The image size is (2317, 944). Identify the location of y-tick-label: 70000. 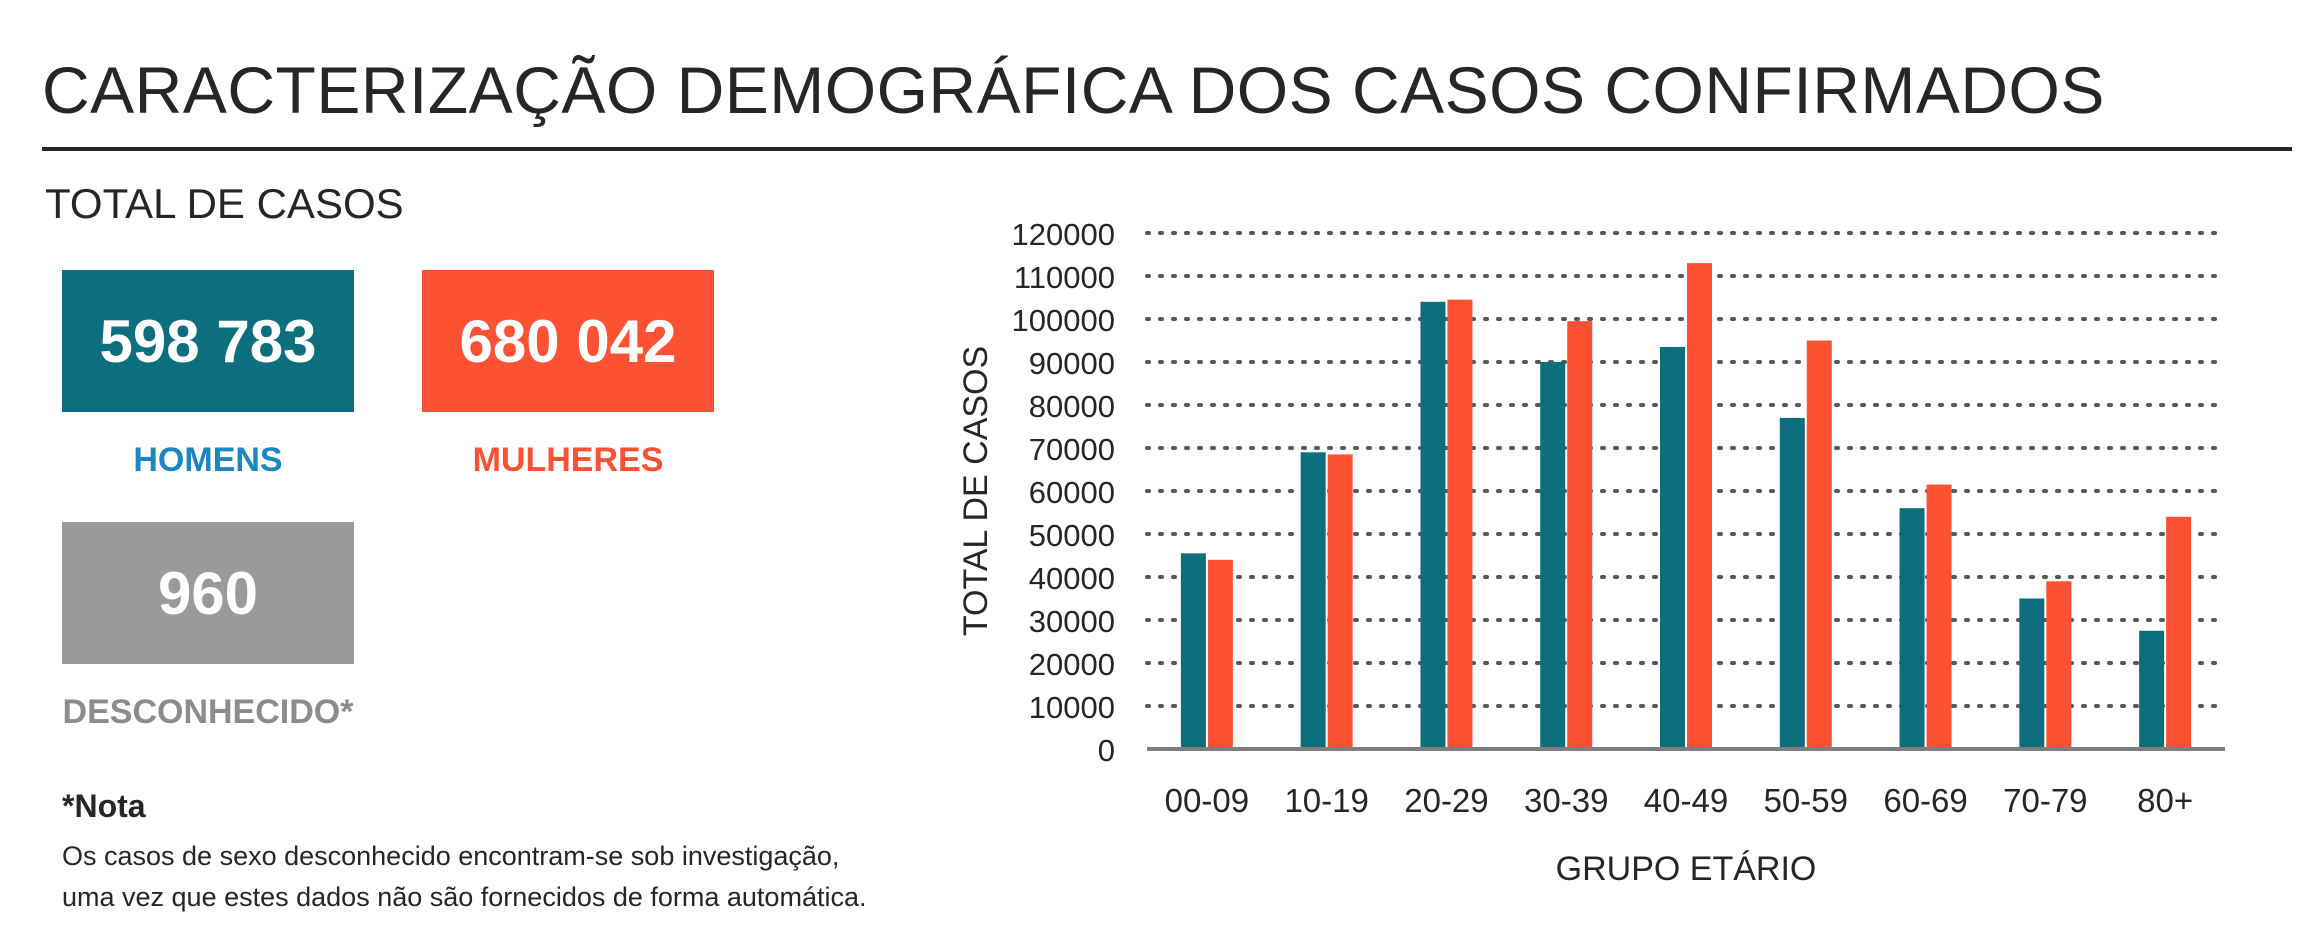
(1072, 449).